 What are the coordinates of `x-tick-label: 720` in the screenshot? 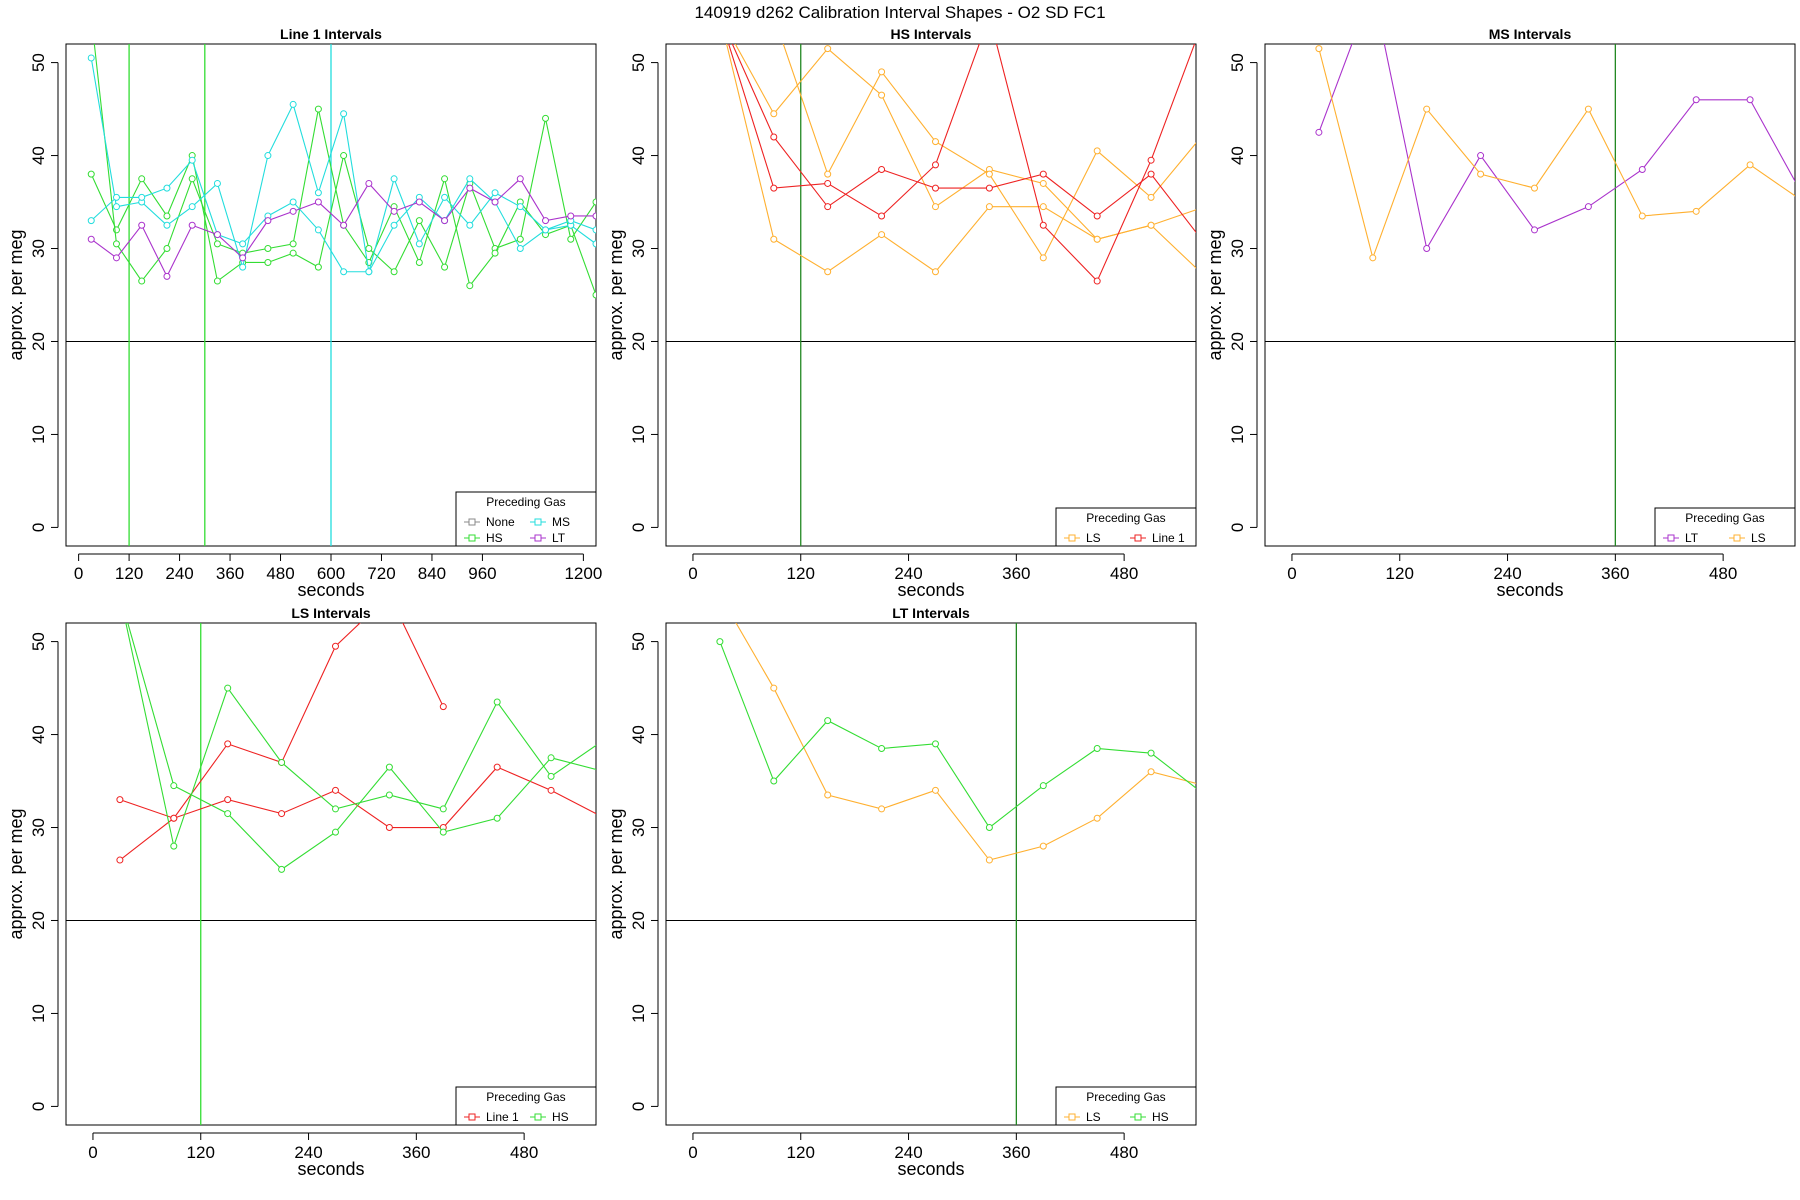 It's located at (381, 573).